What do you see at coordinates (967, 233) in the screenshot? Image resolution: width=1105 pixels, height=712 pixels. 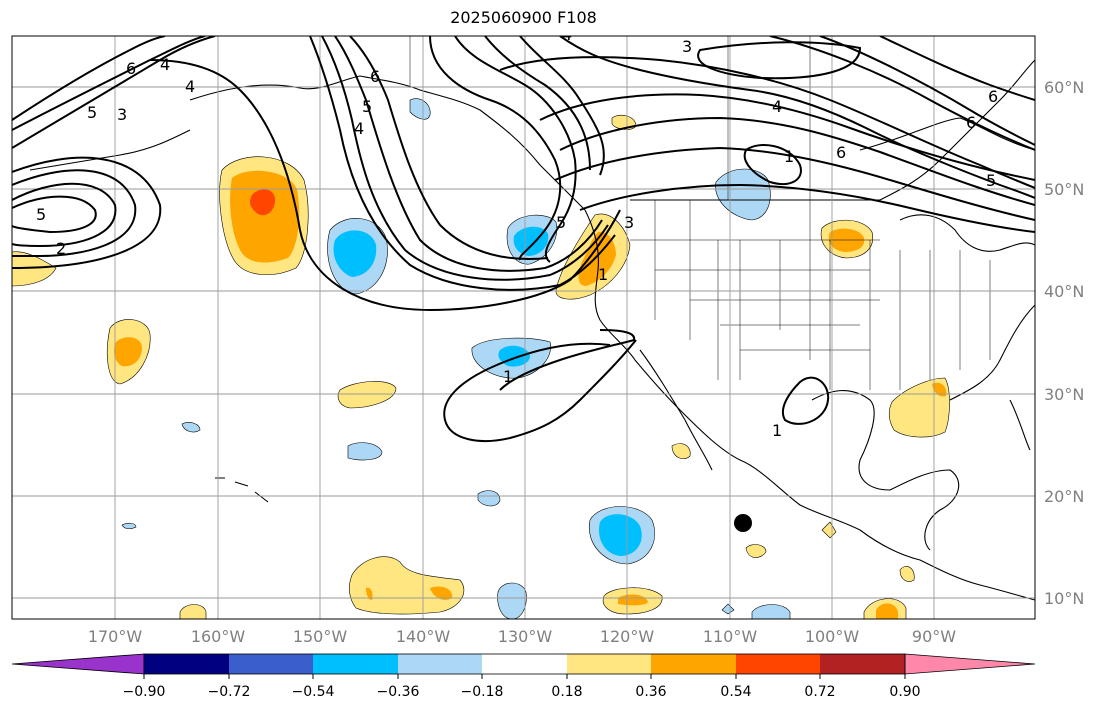 I see `great-lakes` at bounding box center [967, 233].